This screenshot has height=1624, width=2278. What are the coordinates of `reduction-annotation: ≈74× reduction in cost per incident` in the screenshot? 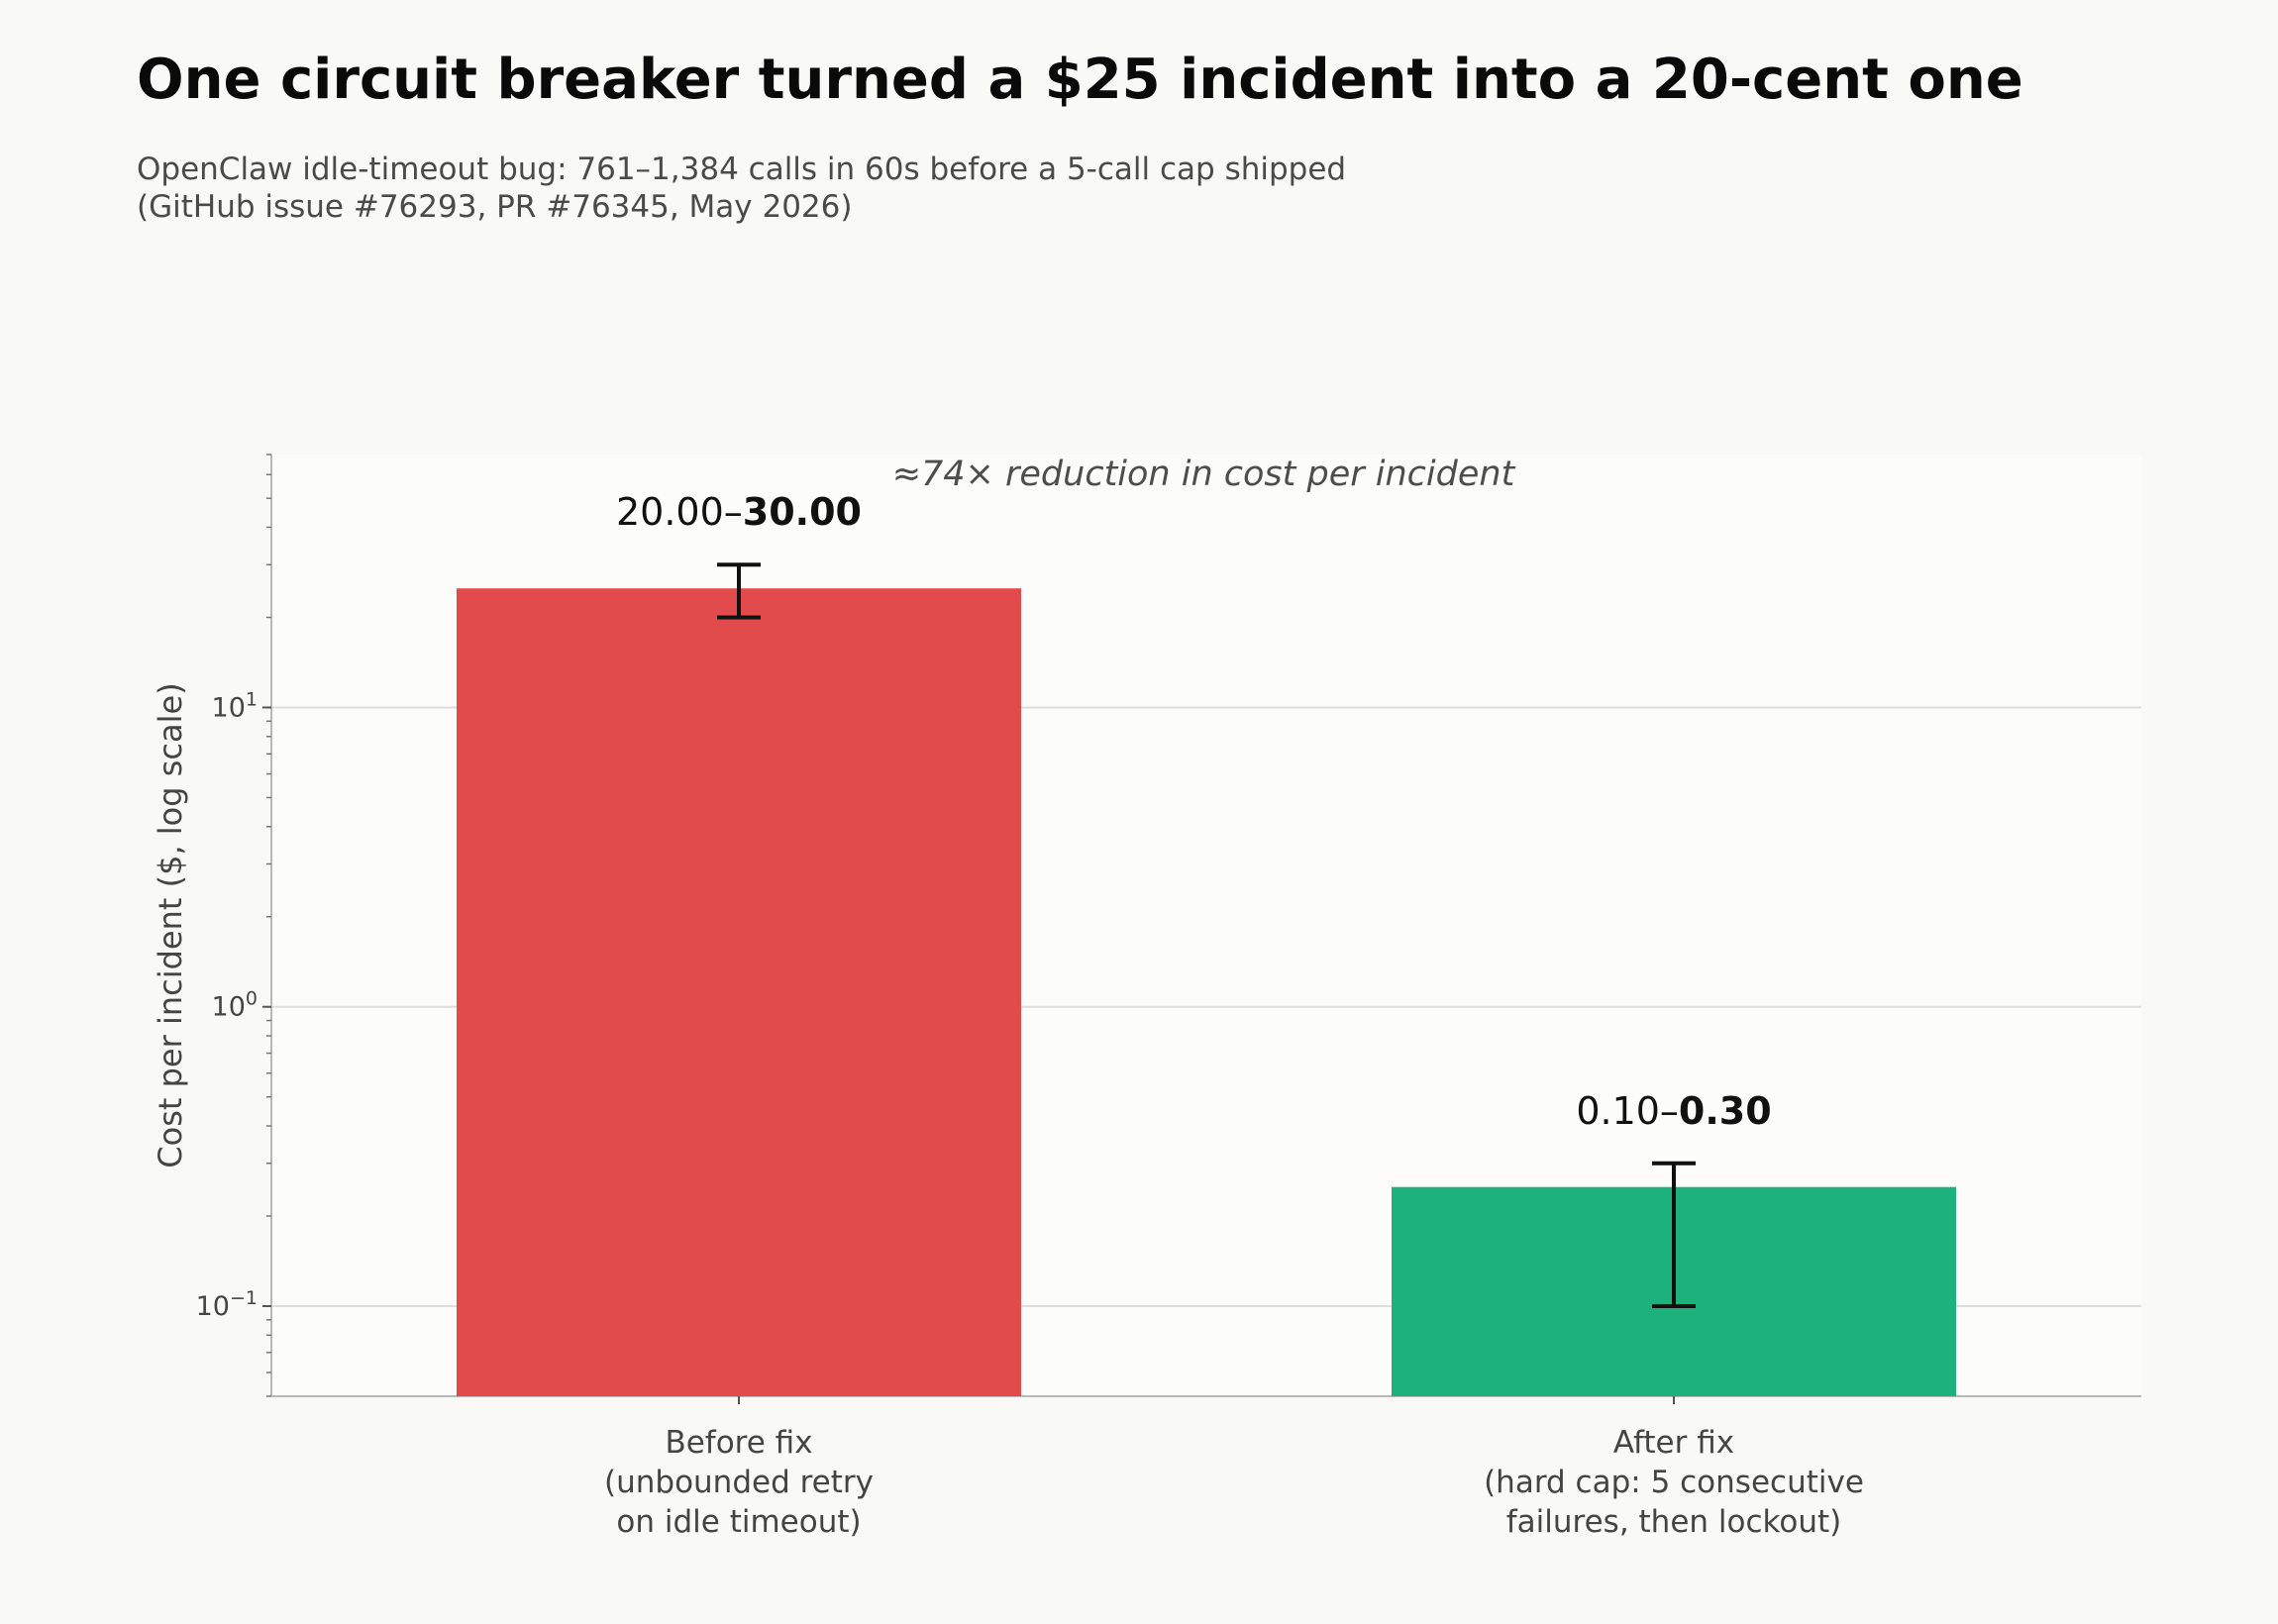 It's located at (1204, 474).